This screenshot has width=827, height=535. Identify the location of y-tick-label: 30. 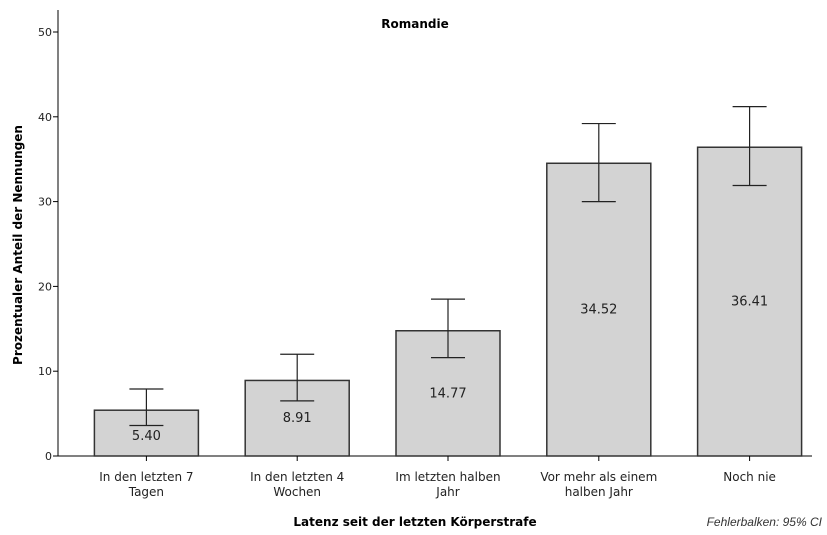
(45, 202).